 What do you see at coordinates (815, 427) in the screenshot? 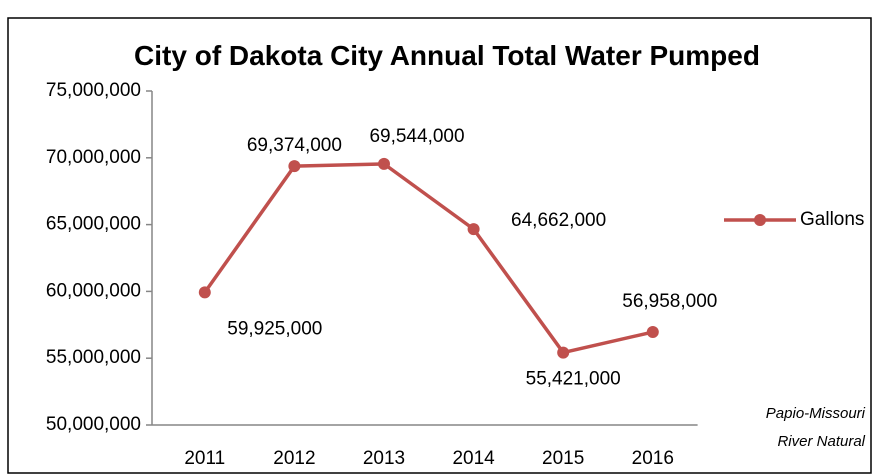
I see `source-note: Papio-Missouri River Natural` at bounding box center [815, 427].